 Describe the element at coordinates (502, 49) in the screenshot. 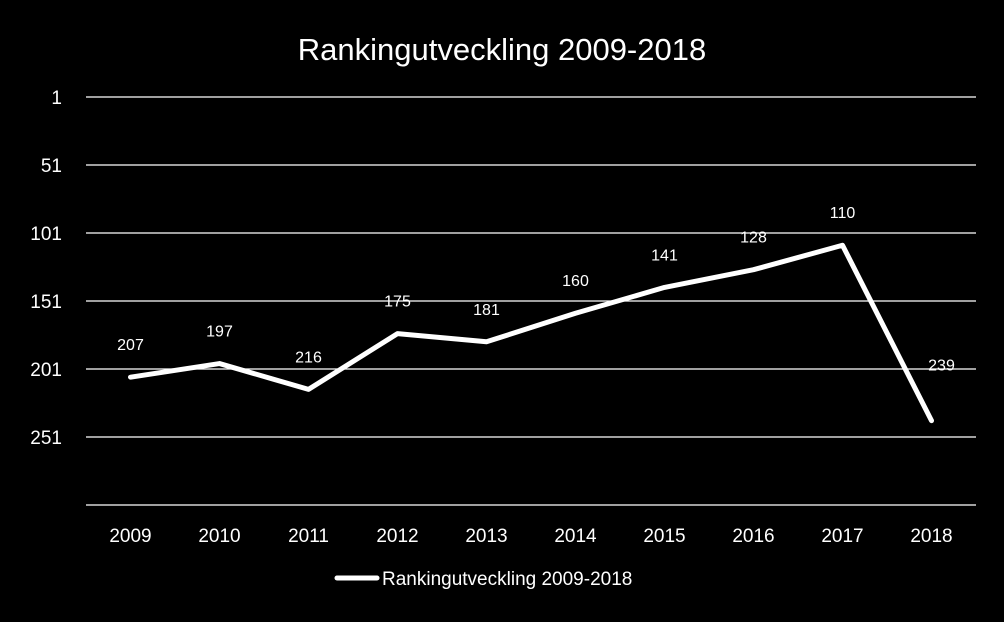

I see `chart-title: Rankingutveckling 2009-2018` at that location.